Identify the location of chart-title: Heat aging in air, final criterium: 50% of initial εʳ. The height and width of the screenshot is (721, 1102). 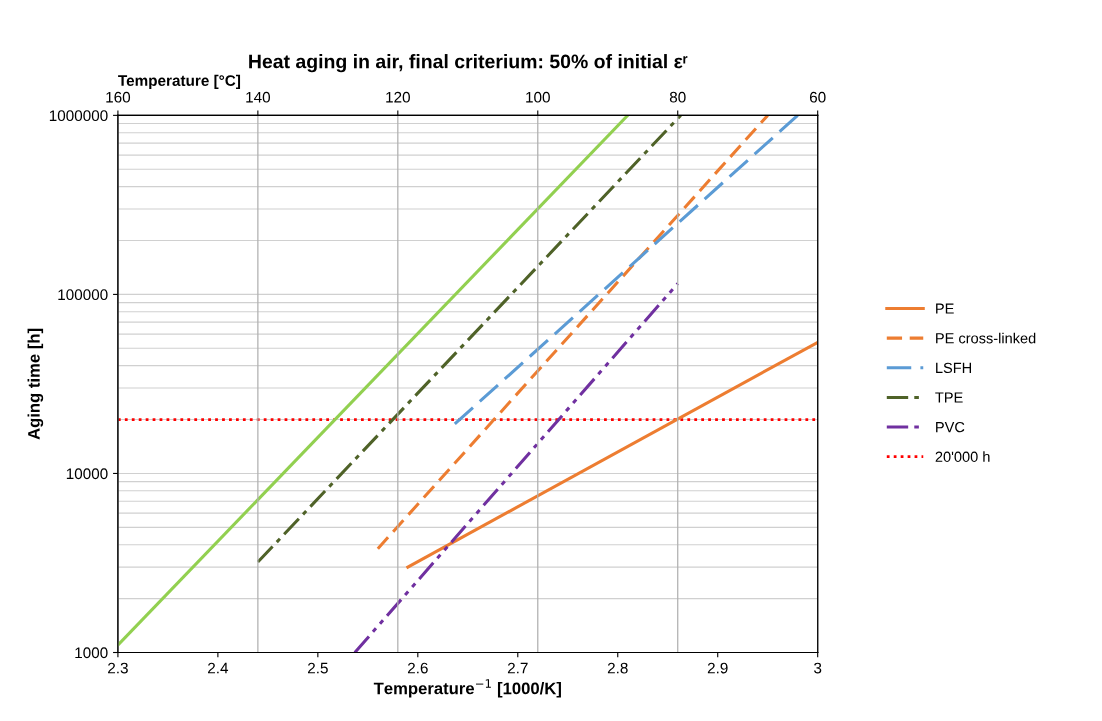
(468, 63).